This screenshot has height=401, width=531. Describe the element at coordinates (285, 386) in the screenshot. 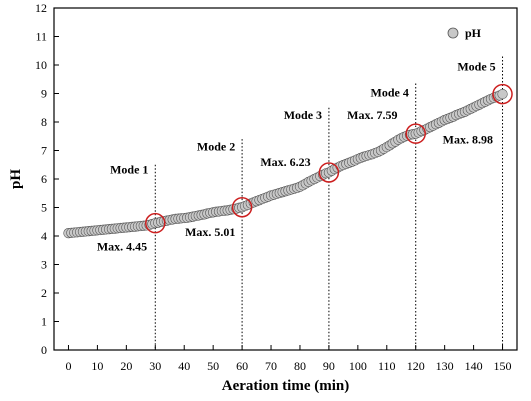

I see `x-axis-title: Aeration time (min)` at that location.